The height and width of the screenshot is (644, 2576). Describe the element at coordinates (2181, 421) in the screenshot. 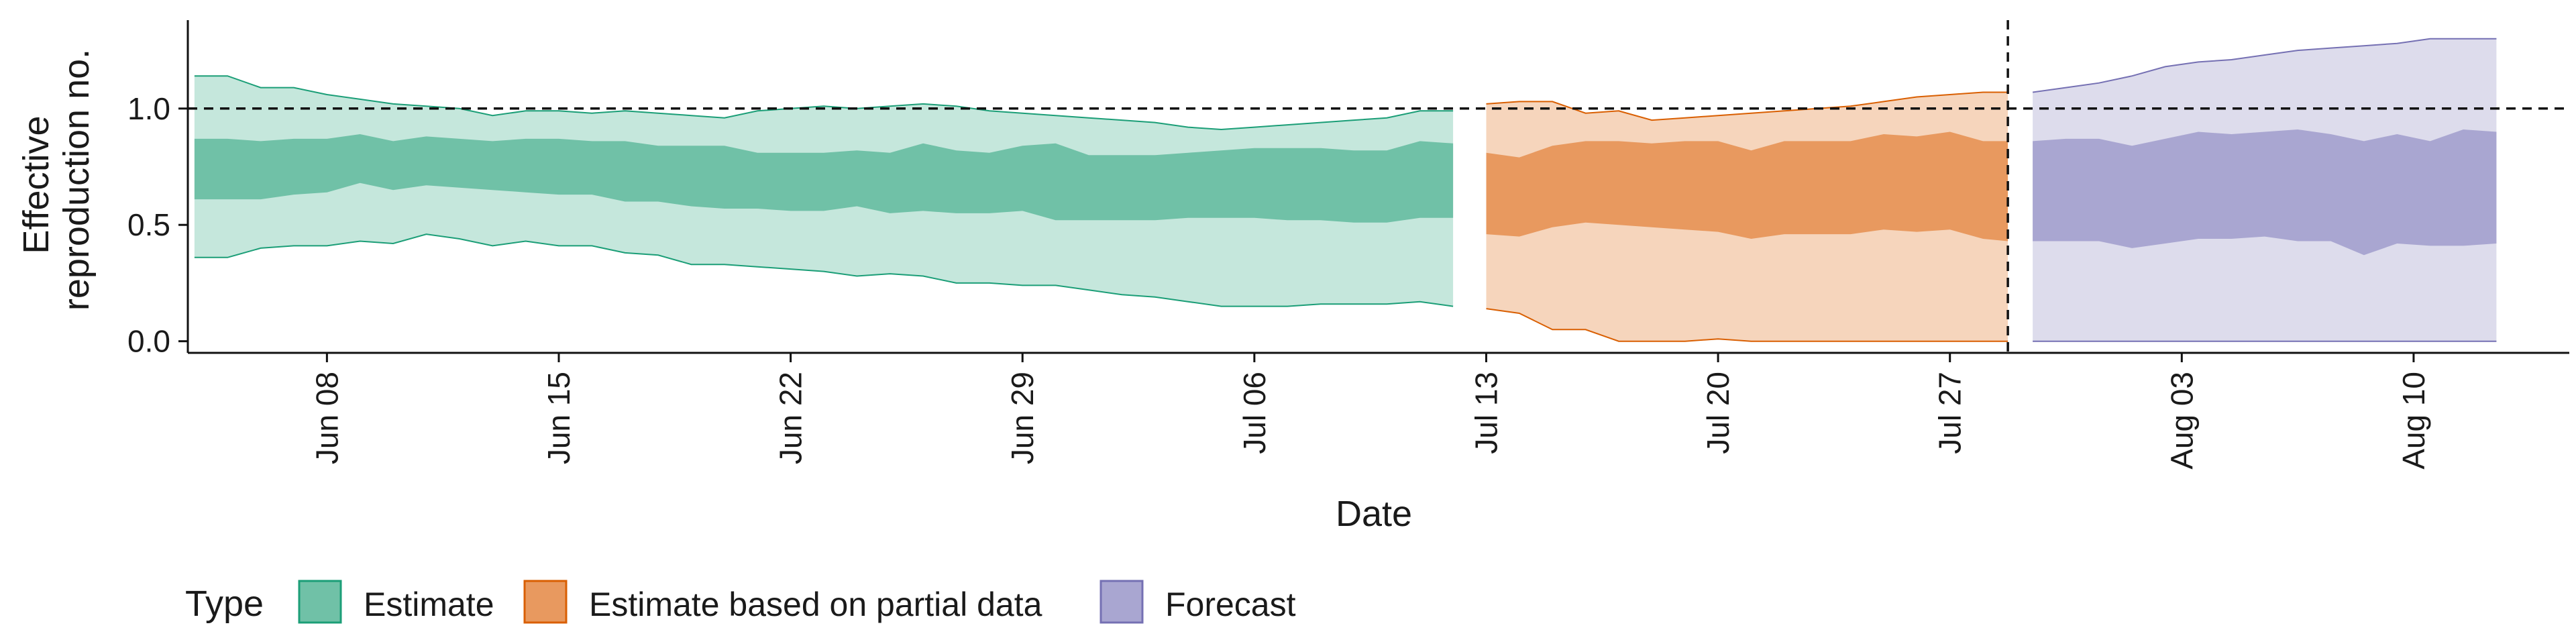

I see `x-tick-label: Aug 03` at that location.